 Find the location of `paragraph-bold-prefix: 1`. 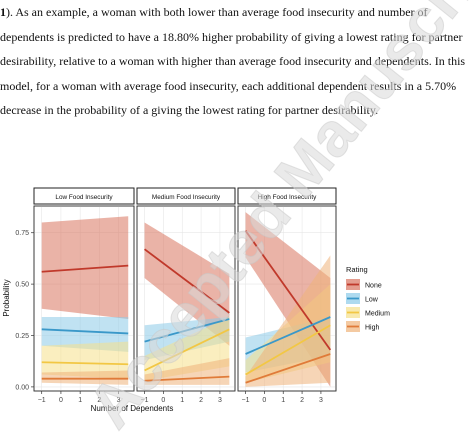

paragraph-bold-prefix: 1 is located at coordinates (3, 12).